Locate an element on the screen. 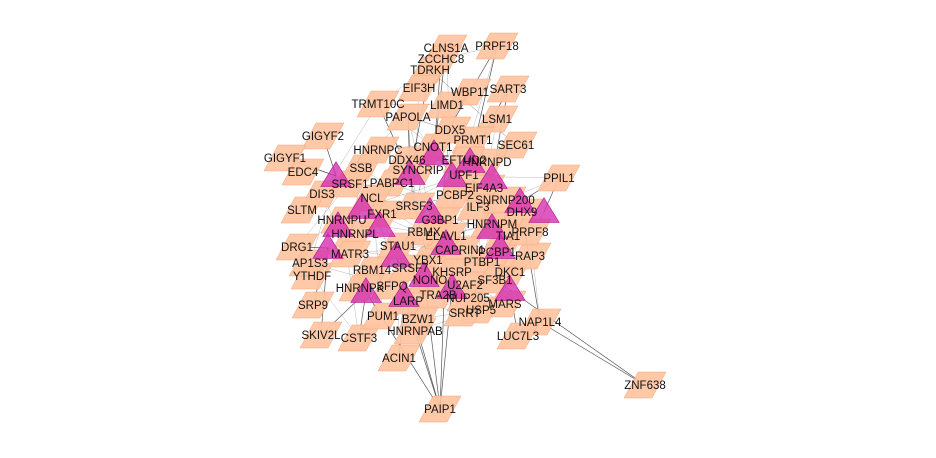  node-label-khsrp: KHSRP is located at coordinates (452, 273).